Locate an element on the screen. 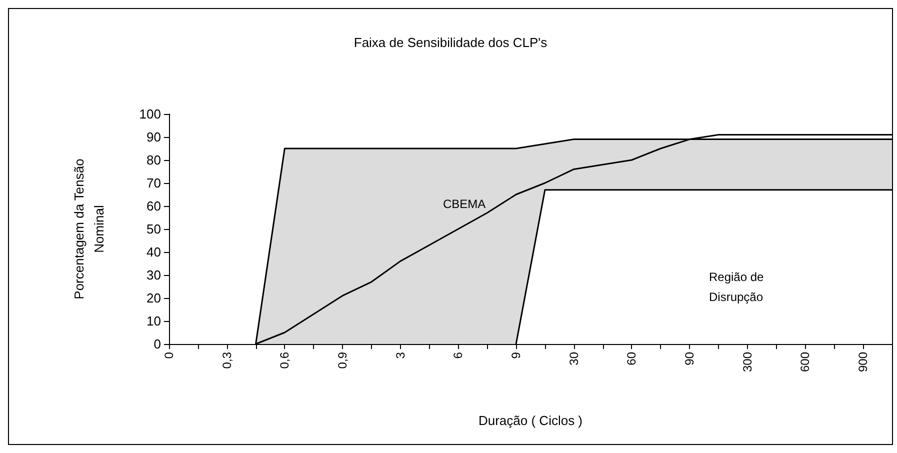  y-tick-label: 80 is located at coordinates (153, 160).